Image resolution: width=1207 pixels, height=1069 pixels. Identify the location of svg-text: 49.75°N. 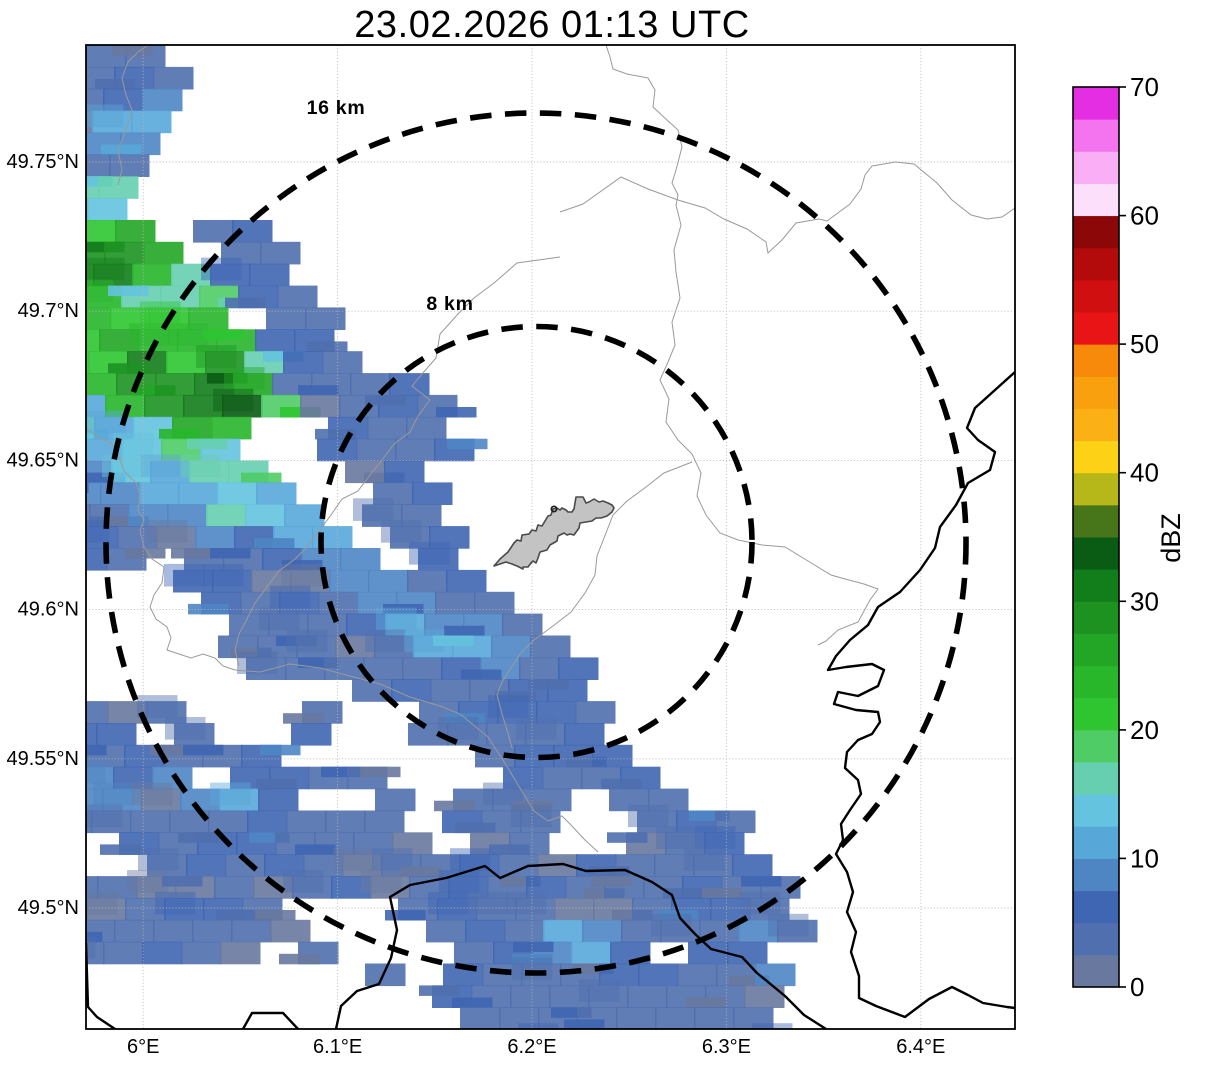
(43, 162).